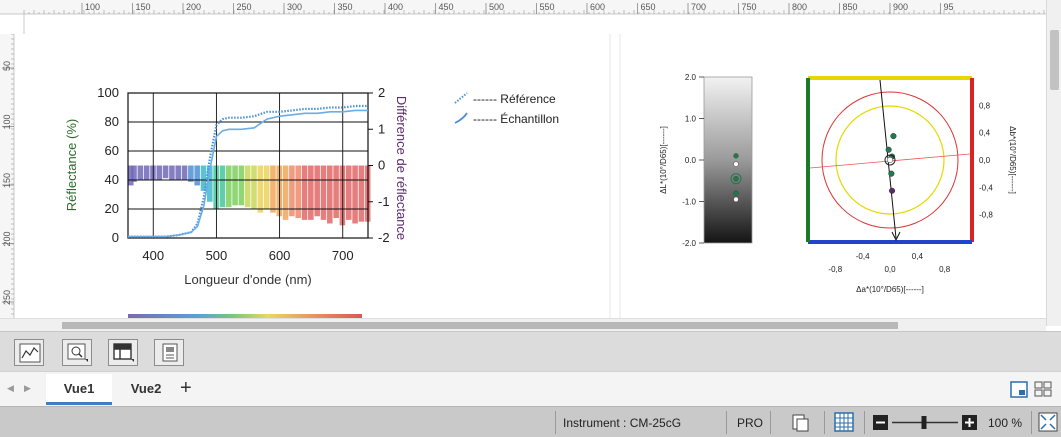 Image resolution: width=1061 pixels, height=437 pixels. Describe the element at coordinates (146, 388) in the screenshot. I see `tab-vue2: Vue2` at that location.